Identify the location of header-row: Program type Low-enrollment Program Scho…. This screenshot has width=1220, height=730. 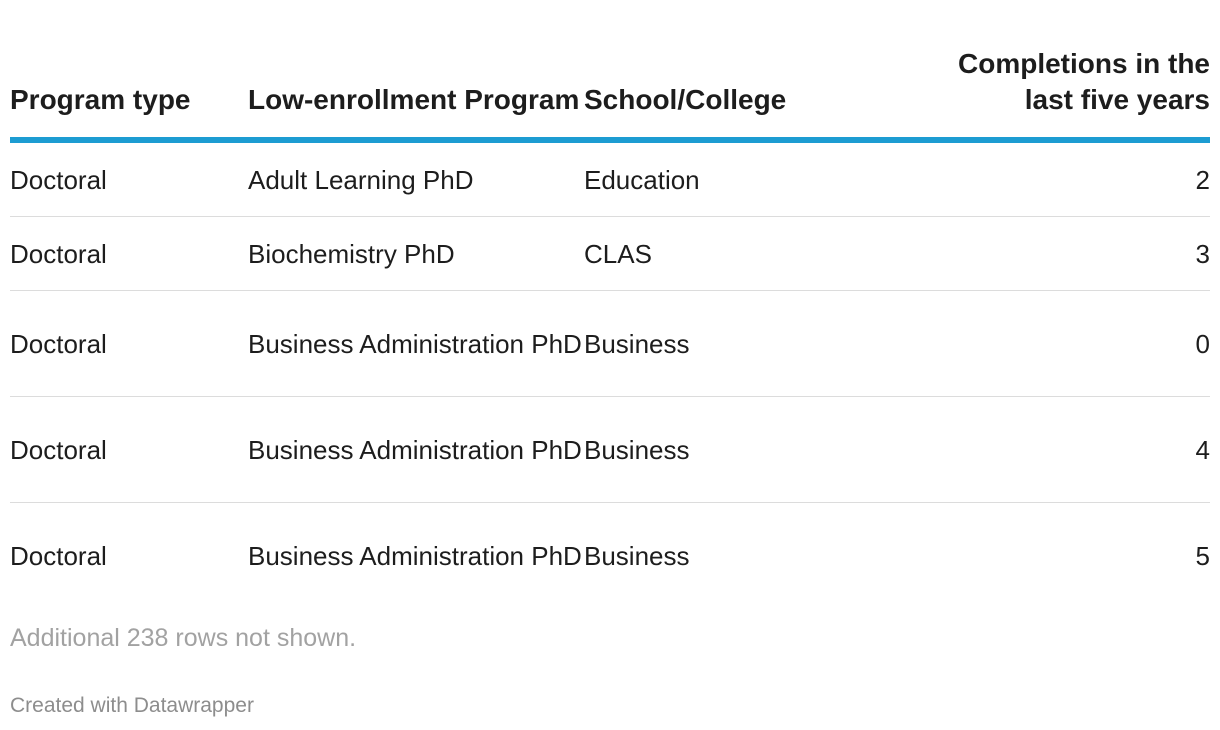
(610, 91).